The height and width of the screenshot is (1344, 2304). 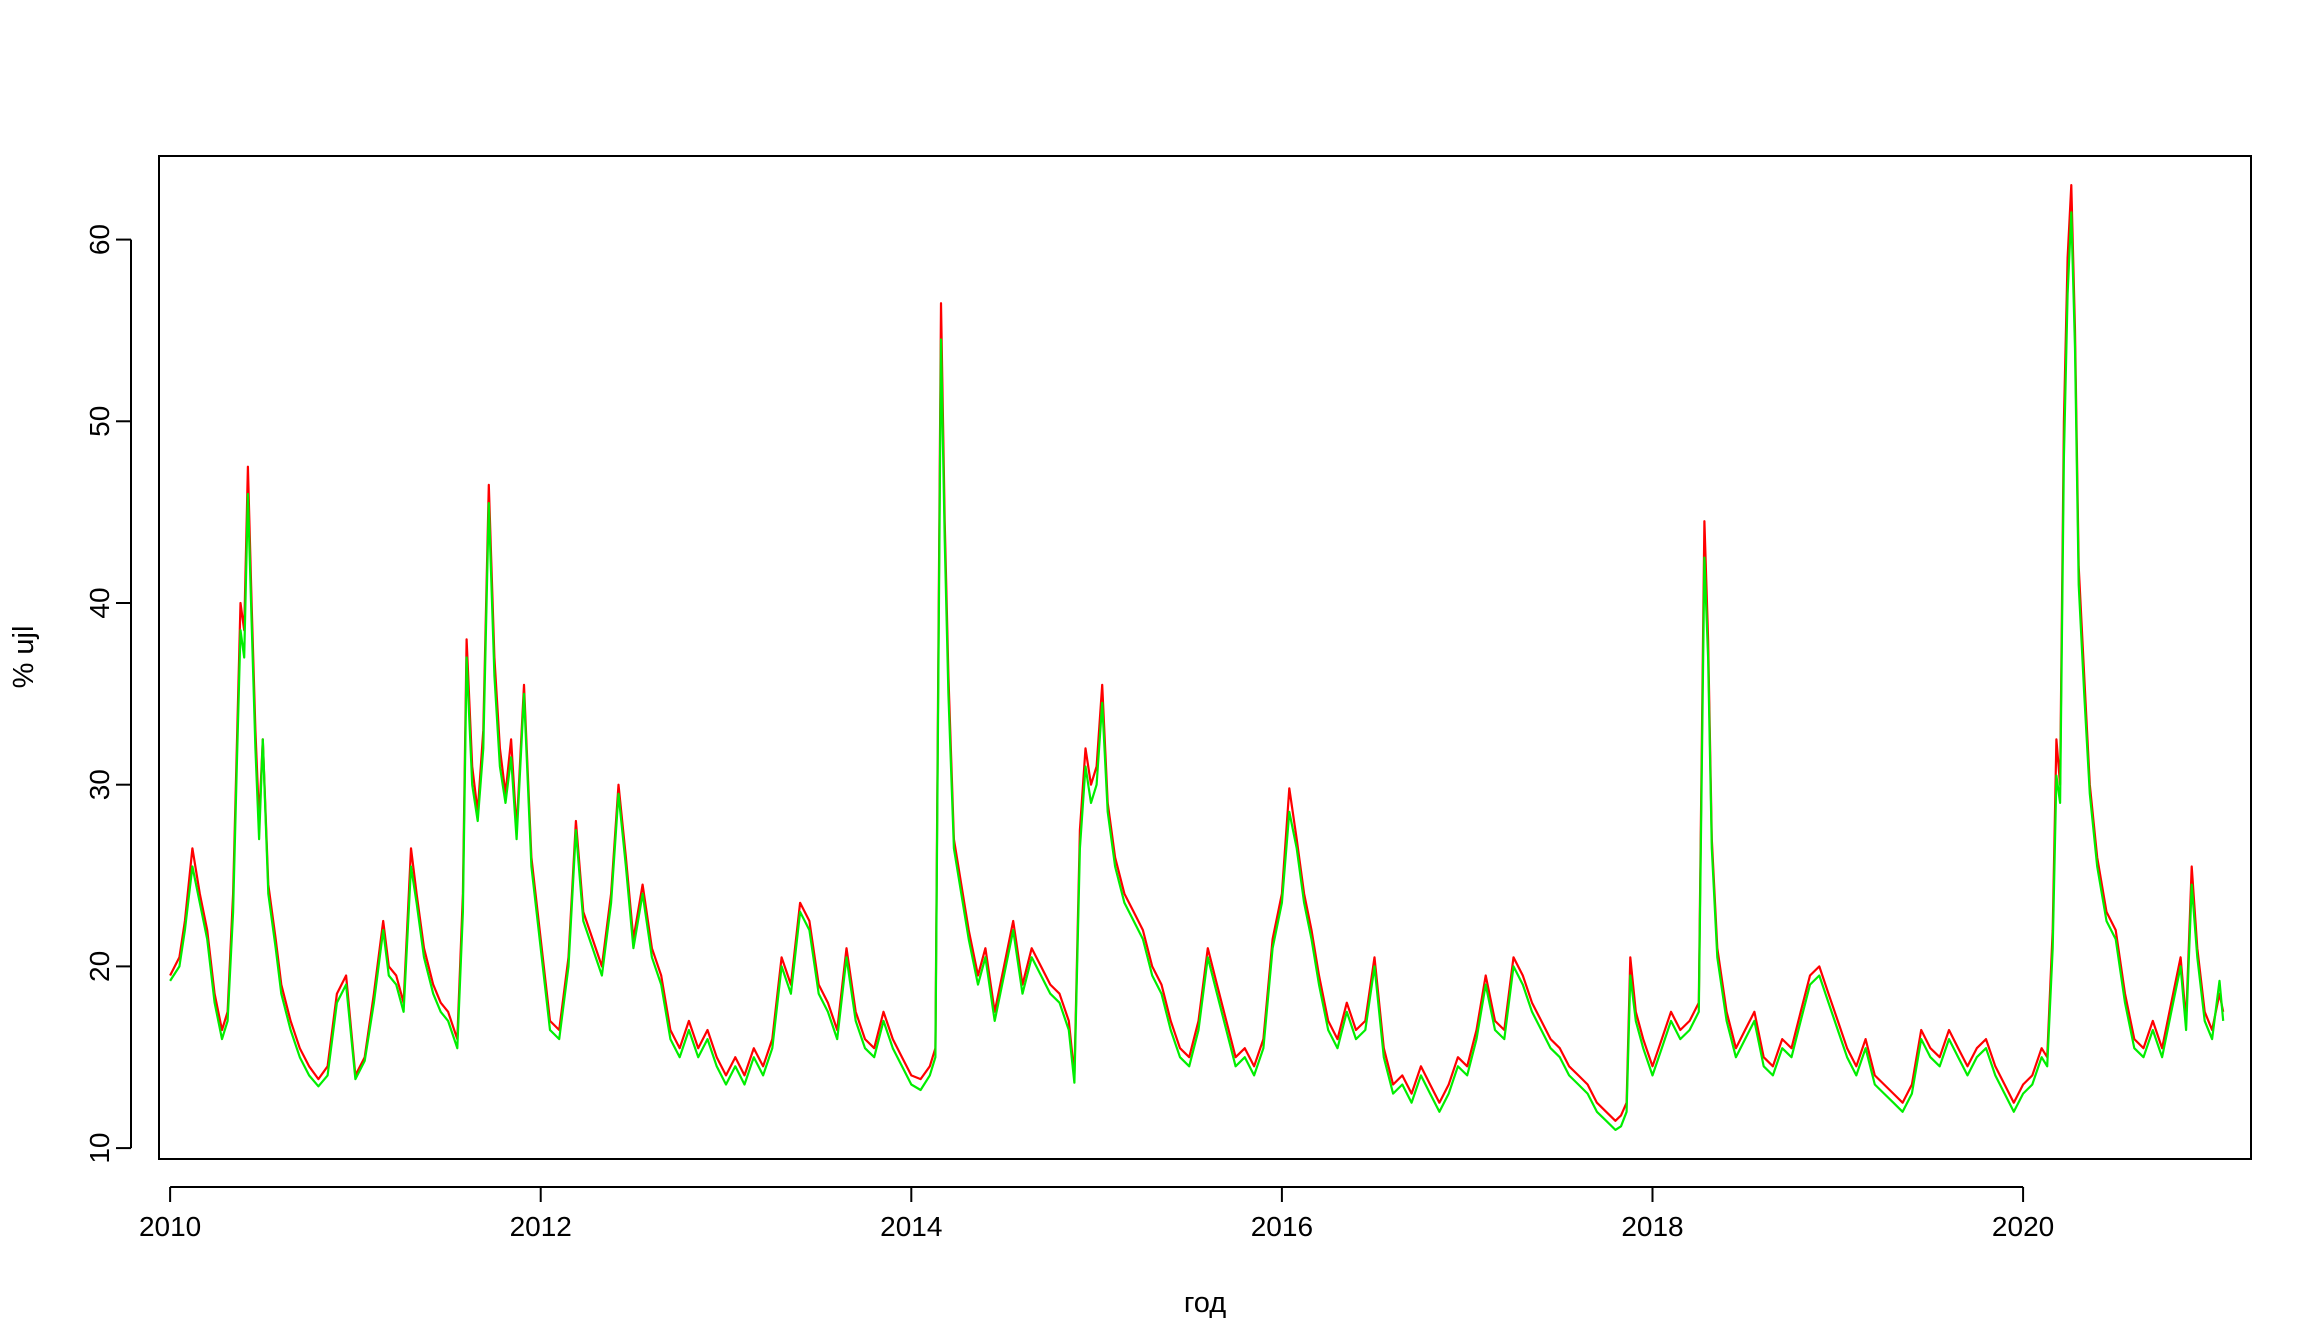 What do you see at coordinates (170, 1226) in the screenshot?
I see `x-tick-label: 2010` at bounding box center [170, 1226].